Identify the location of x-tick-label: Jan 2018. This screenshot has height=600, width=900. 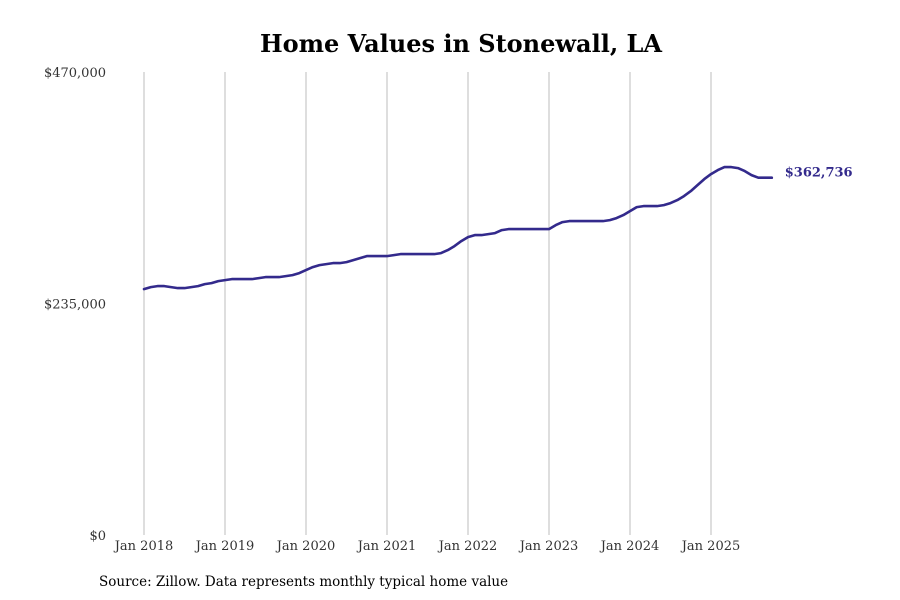
(143, 546).